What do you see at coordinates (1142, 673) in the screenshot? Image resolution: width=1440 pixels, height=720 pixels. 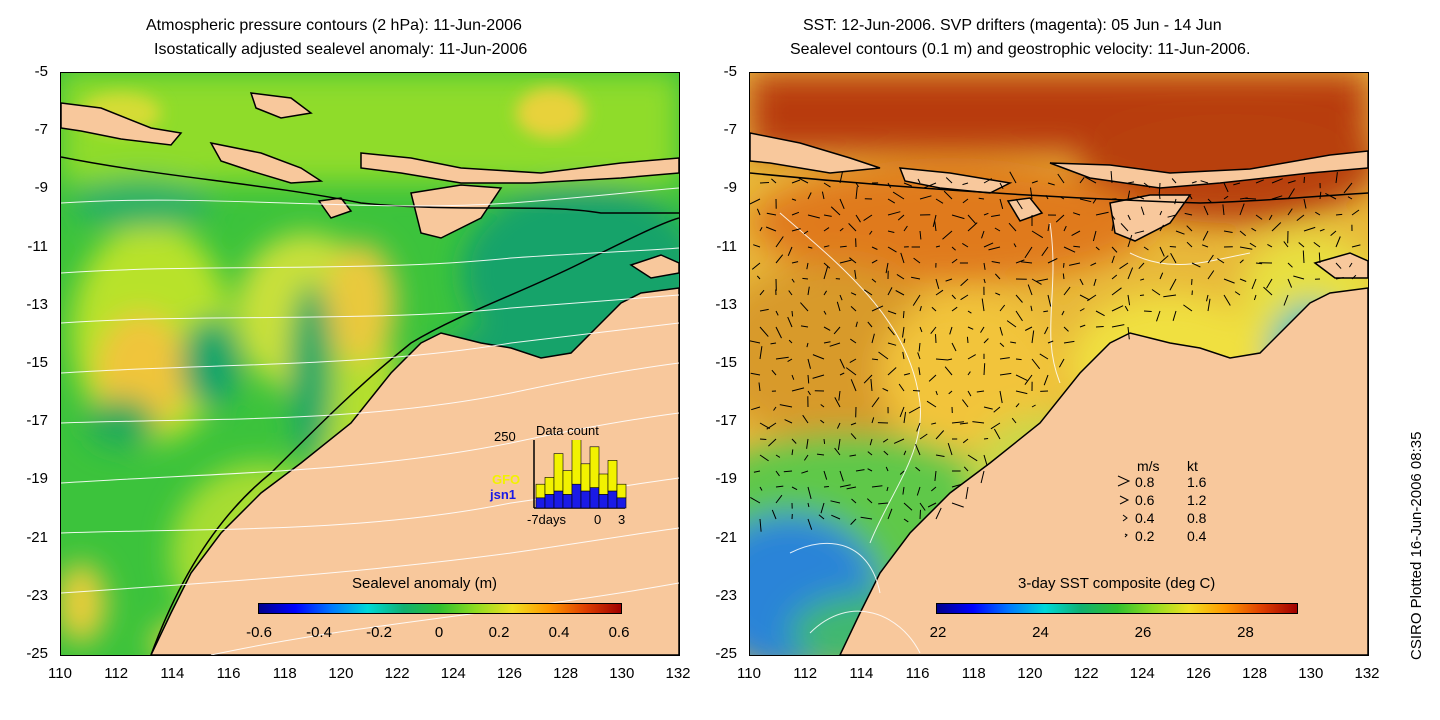 I see `x-axis-tick-label: 124` at bounding box center [1142, 673].